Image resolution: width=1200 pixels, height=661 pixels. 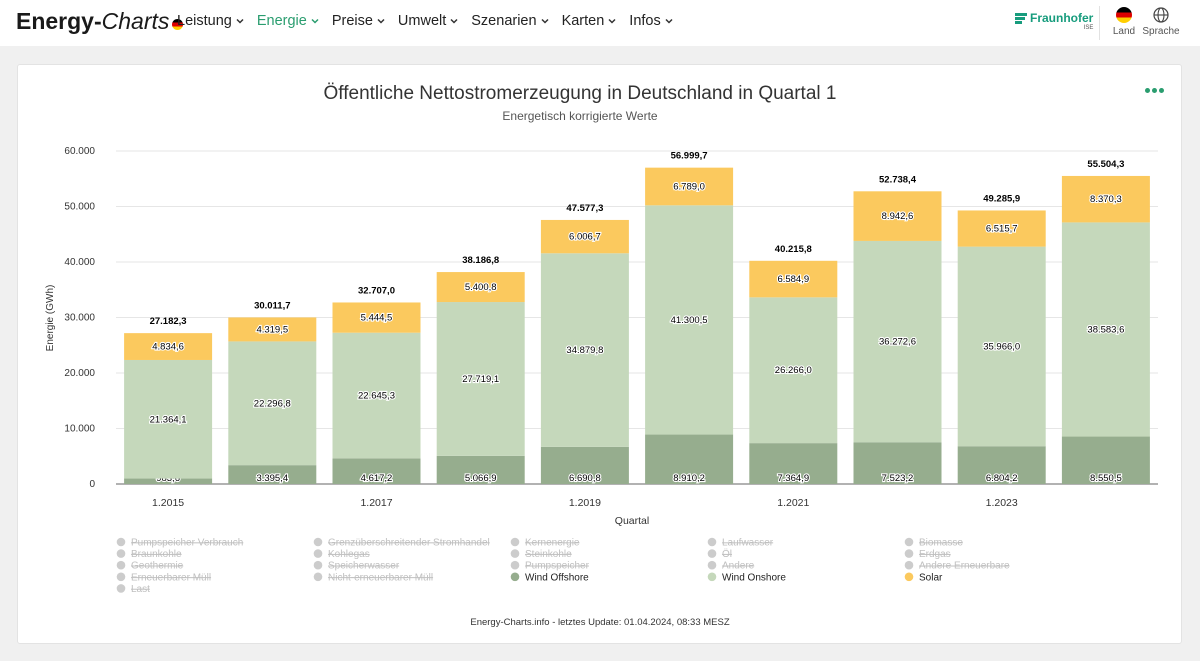 I want to click on data-label: 4.617,2, so click(x=377, y=478).